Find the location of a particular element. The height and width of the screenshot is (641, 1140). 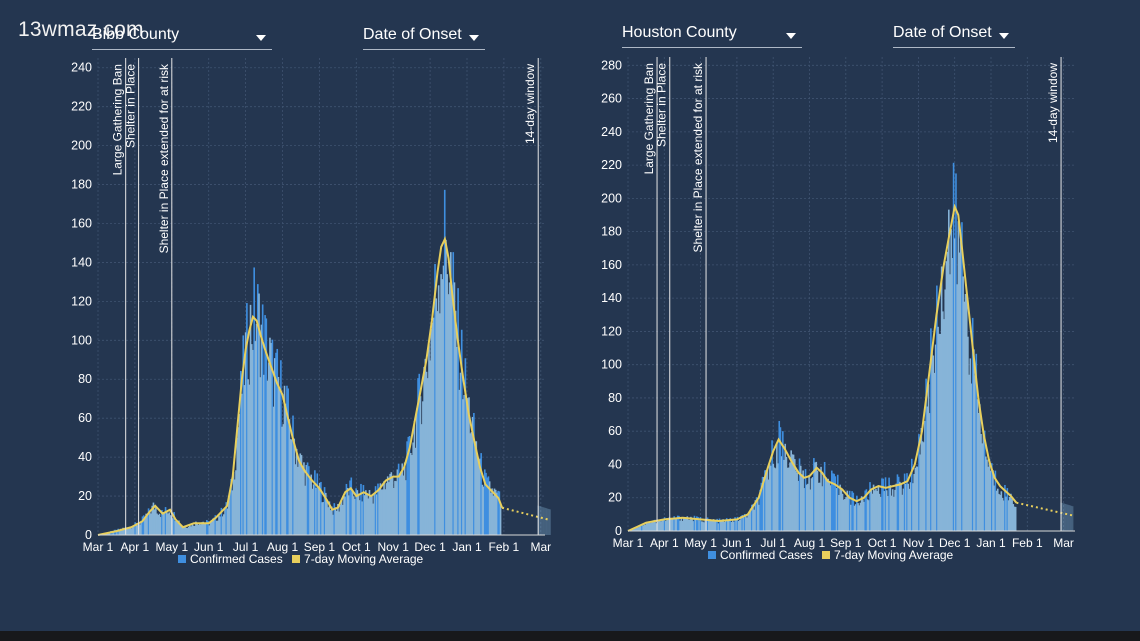

y-tick-label: 280 is located at coordinates (611, 65).